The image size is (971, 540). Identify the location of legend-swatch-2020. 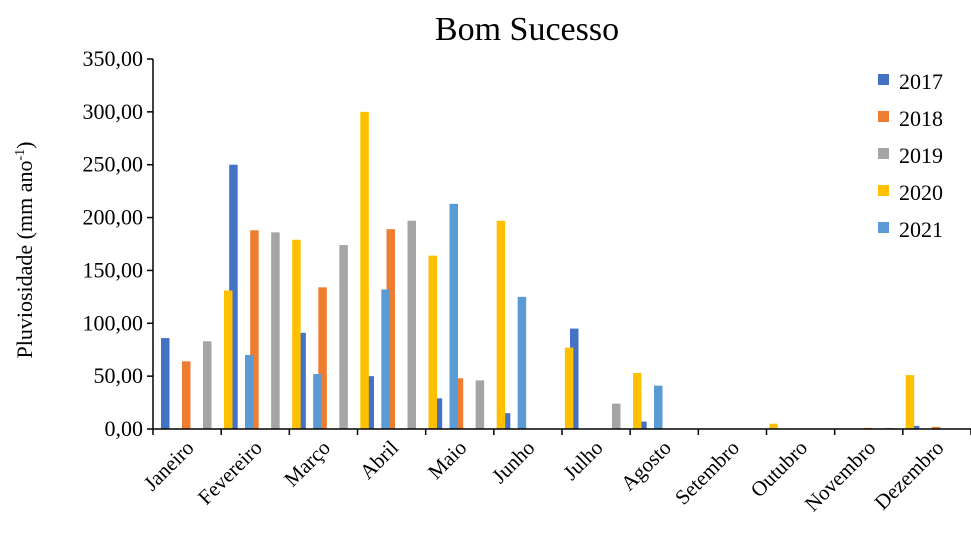
(883, 190).